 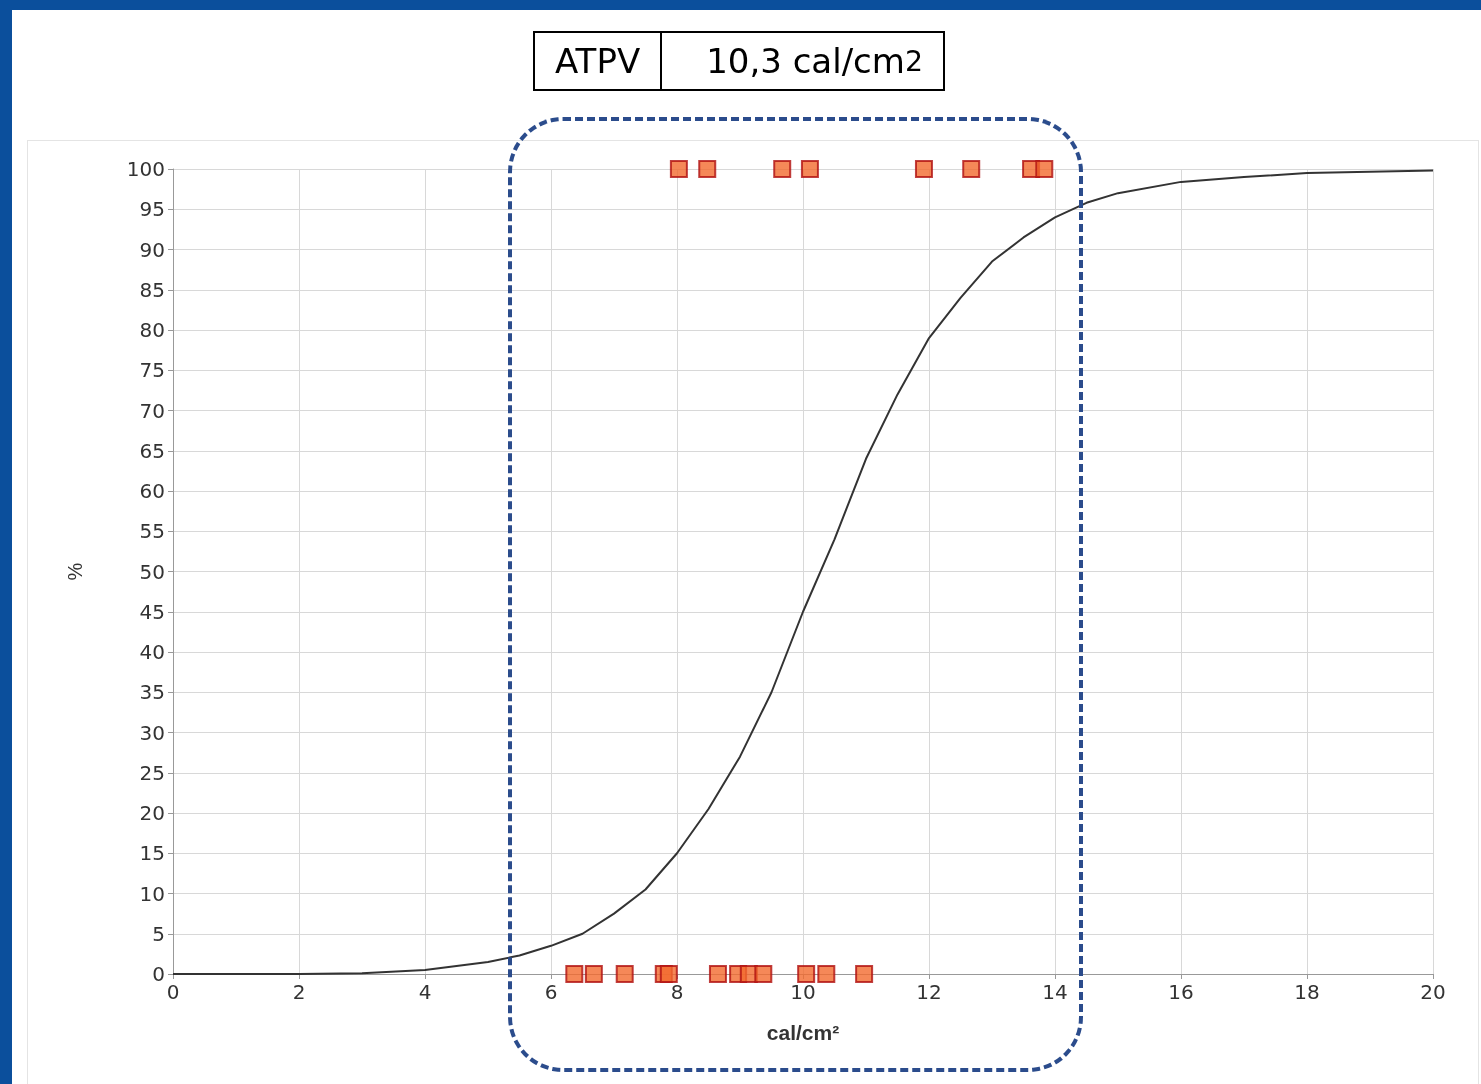 I want to click on y-tick-label: 25, so click(x=152, y=772).